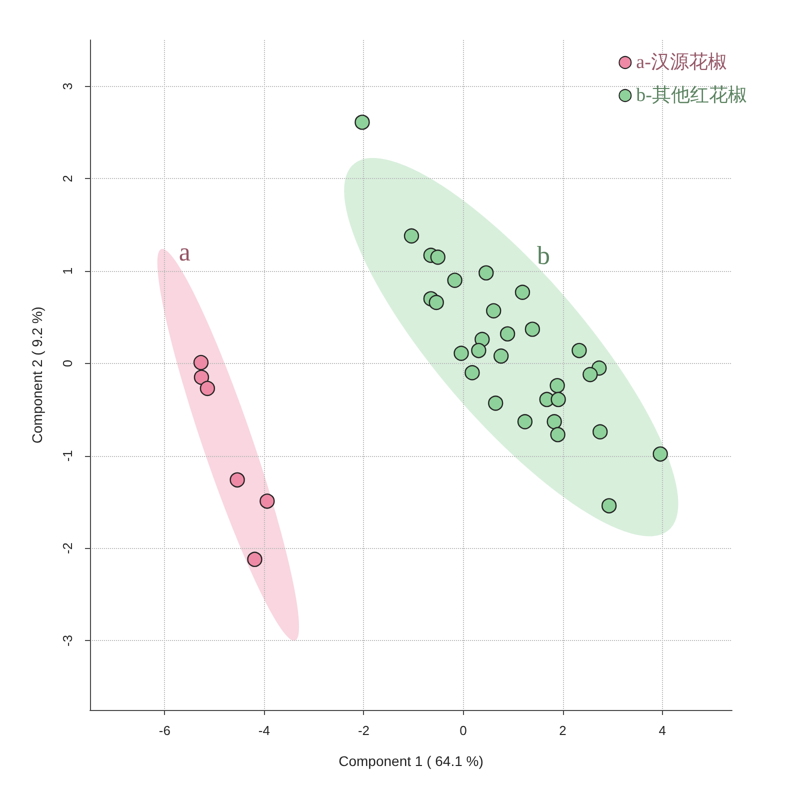 This screenshot has height=799, width=800. What do you see at coordinates (662, 730) in the screenshot?
I see `x-tick-label: 4` at bounding box center [662, 730].